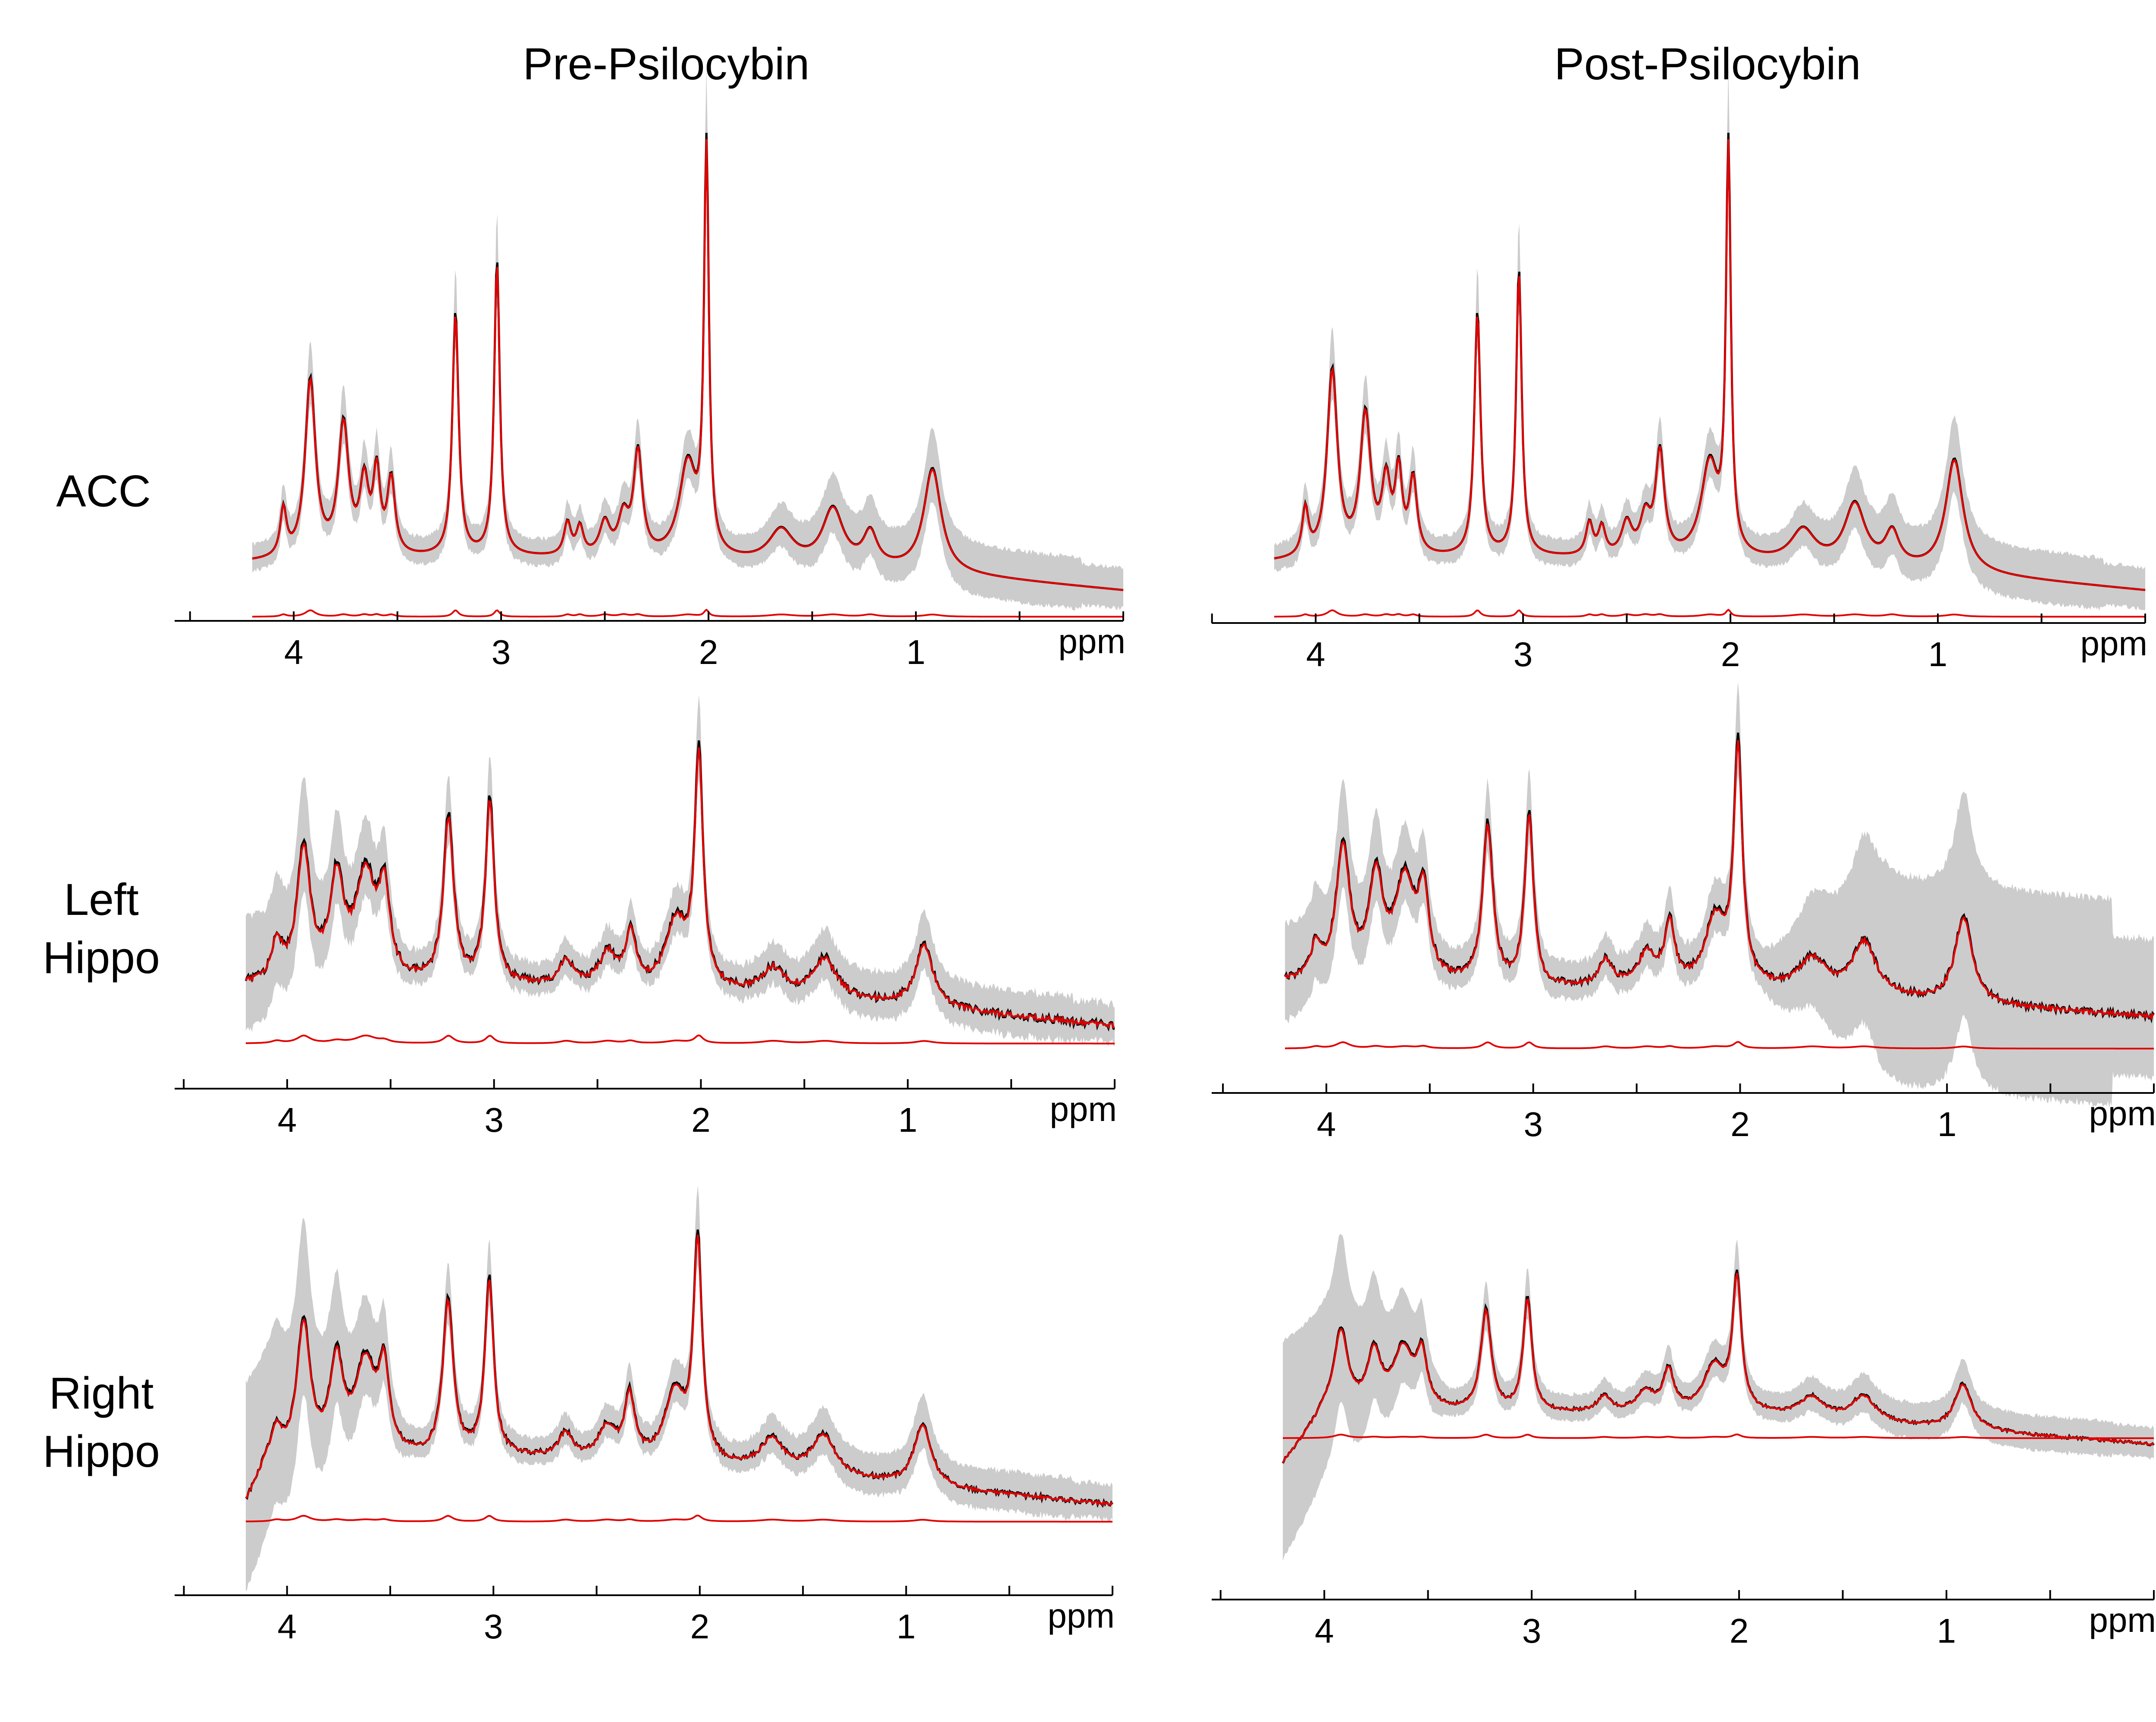 The height and width of the screenshot is (1722, 2156). Describe the element at coordinates (1709, 613) in the screenshot. I see `residual-line-acc-post` at that location.